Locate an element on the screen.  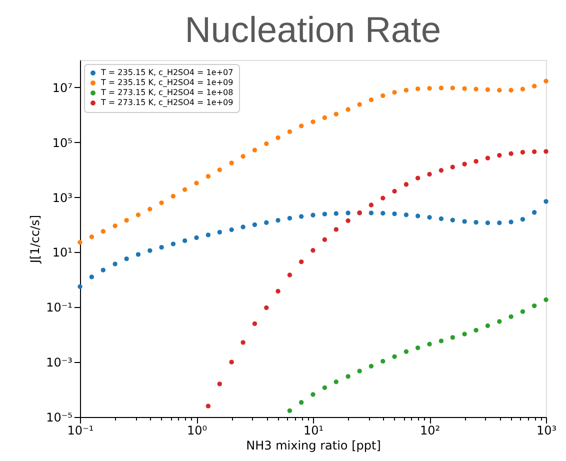
y-tick-label: 10¹ is located at coordinates (62, 253).